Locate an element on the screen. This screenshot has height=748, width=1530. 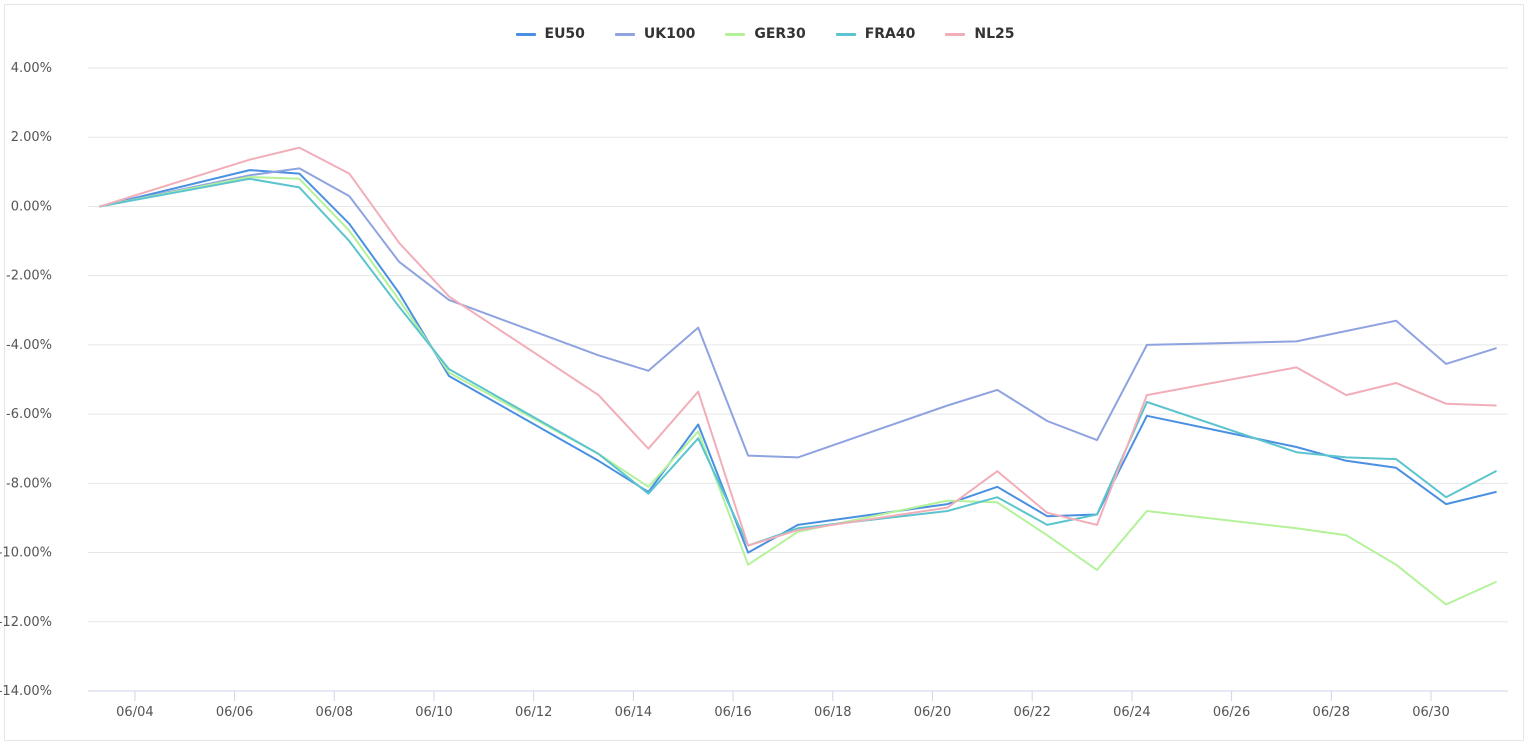
x-tick-label: 06/26 is located at coordinates (1231, 712).